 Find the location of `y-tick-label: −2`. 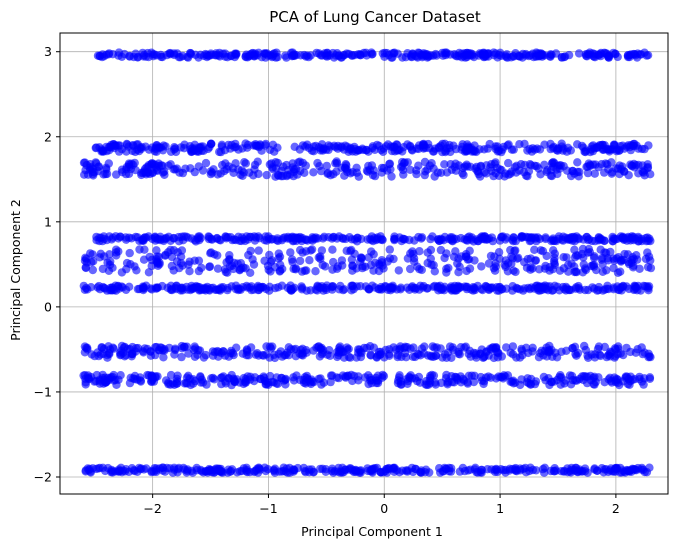

y-tick-label: −2 is located at coordinates (43, 476).